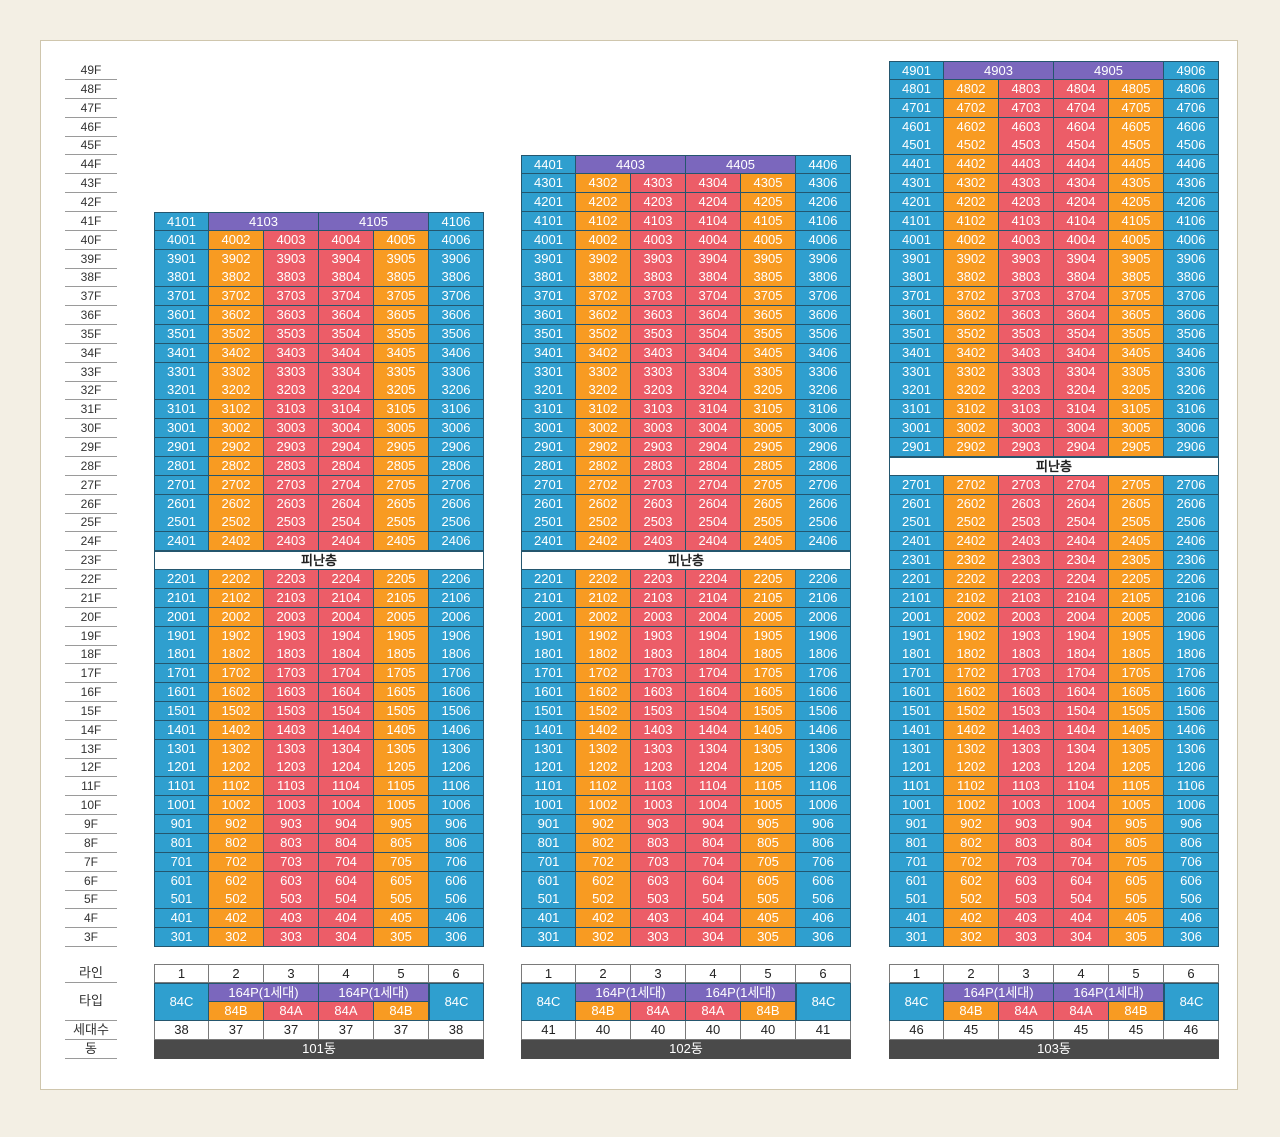 The image size is (1280, 1137). Describe the element at coordinates (1136, 221) in the screenshot. I see `apartment-unit: 4105` at that location.